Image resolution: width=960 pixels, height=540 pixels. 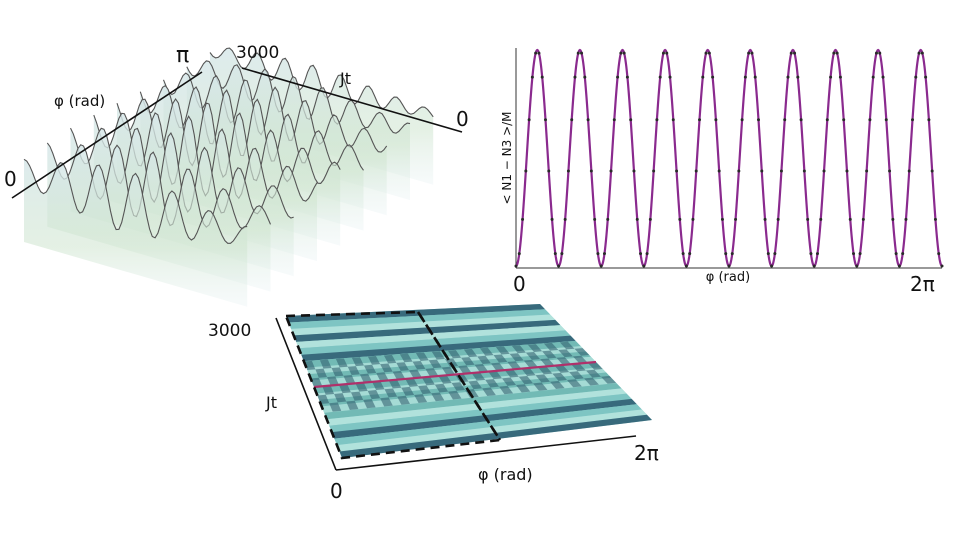 What do you see at coordinates (519, 284) in the screenshot?
I see `line-chart-x-tick-min: 0` at bounding box center [519, 284].